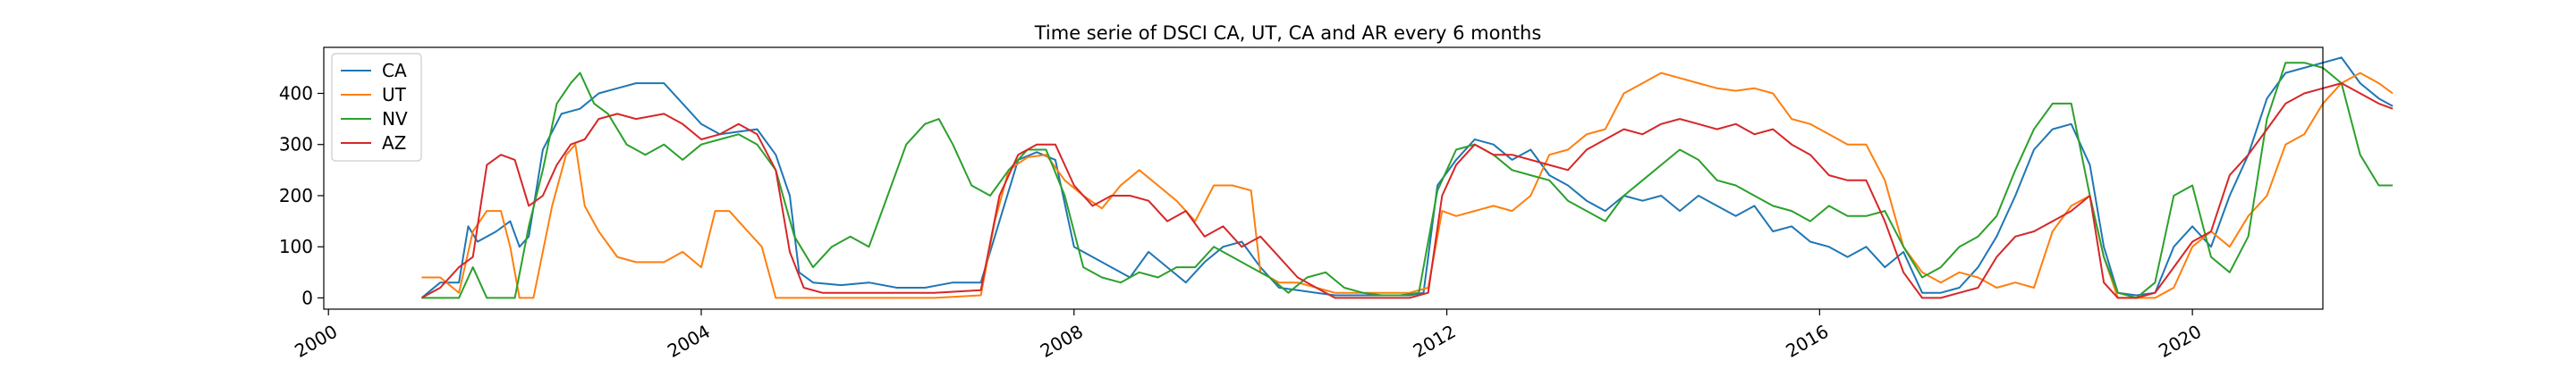  I want to click on legend-label-ut: UT, so click(394, 94).